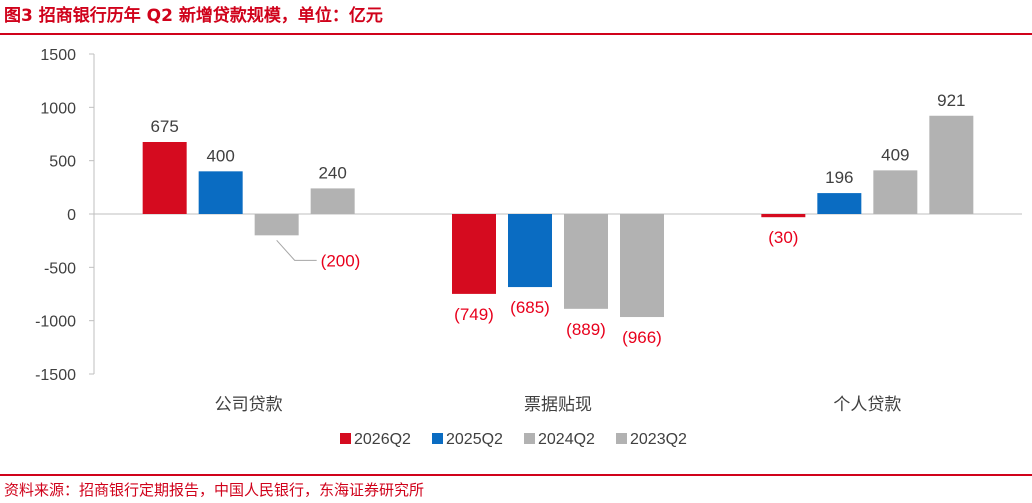  Describe the element at coordinates (249, 404) in the screenshot. I see `x-tick-label: 公司贷款` at that location.